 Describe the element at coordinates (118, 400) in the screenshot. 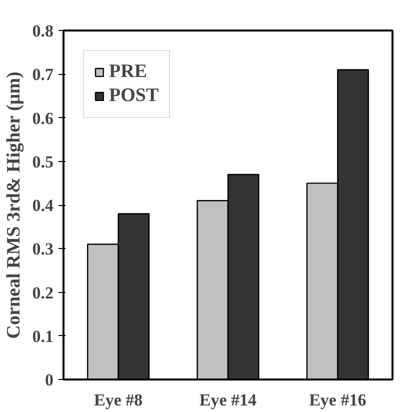

I see `x-tick-label: Eye #8` at that location.